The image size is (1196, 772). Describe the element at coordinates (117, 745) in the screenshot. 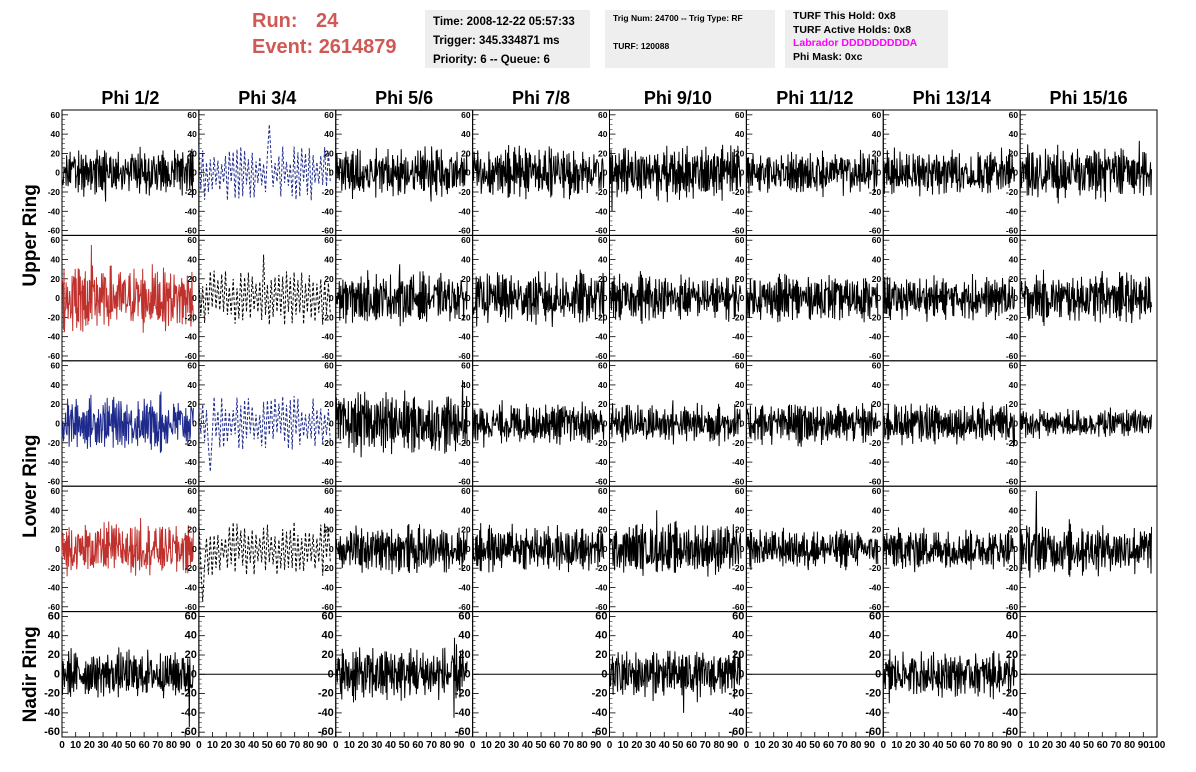

I see `x-tick-label: 40` at that location.